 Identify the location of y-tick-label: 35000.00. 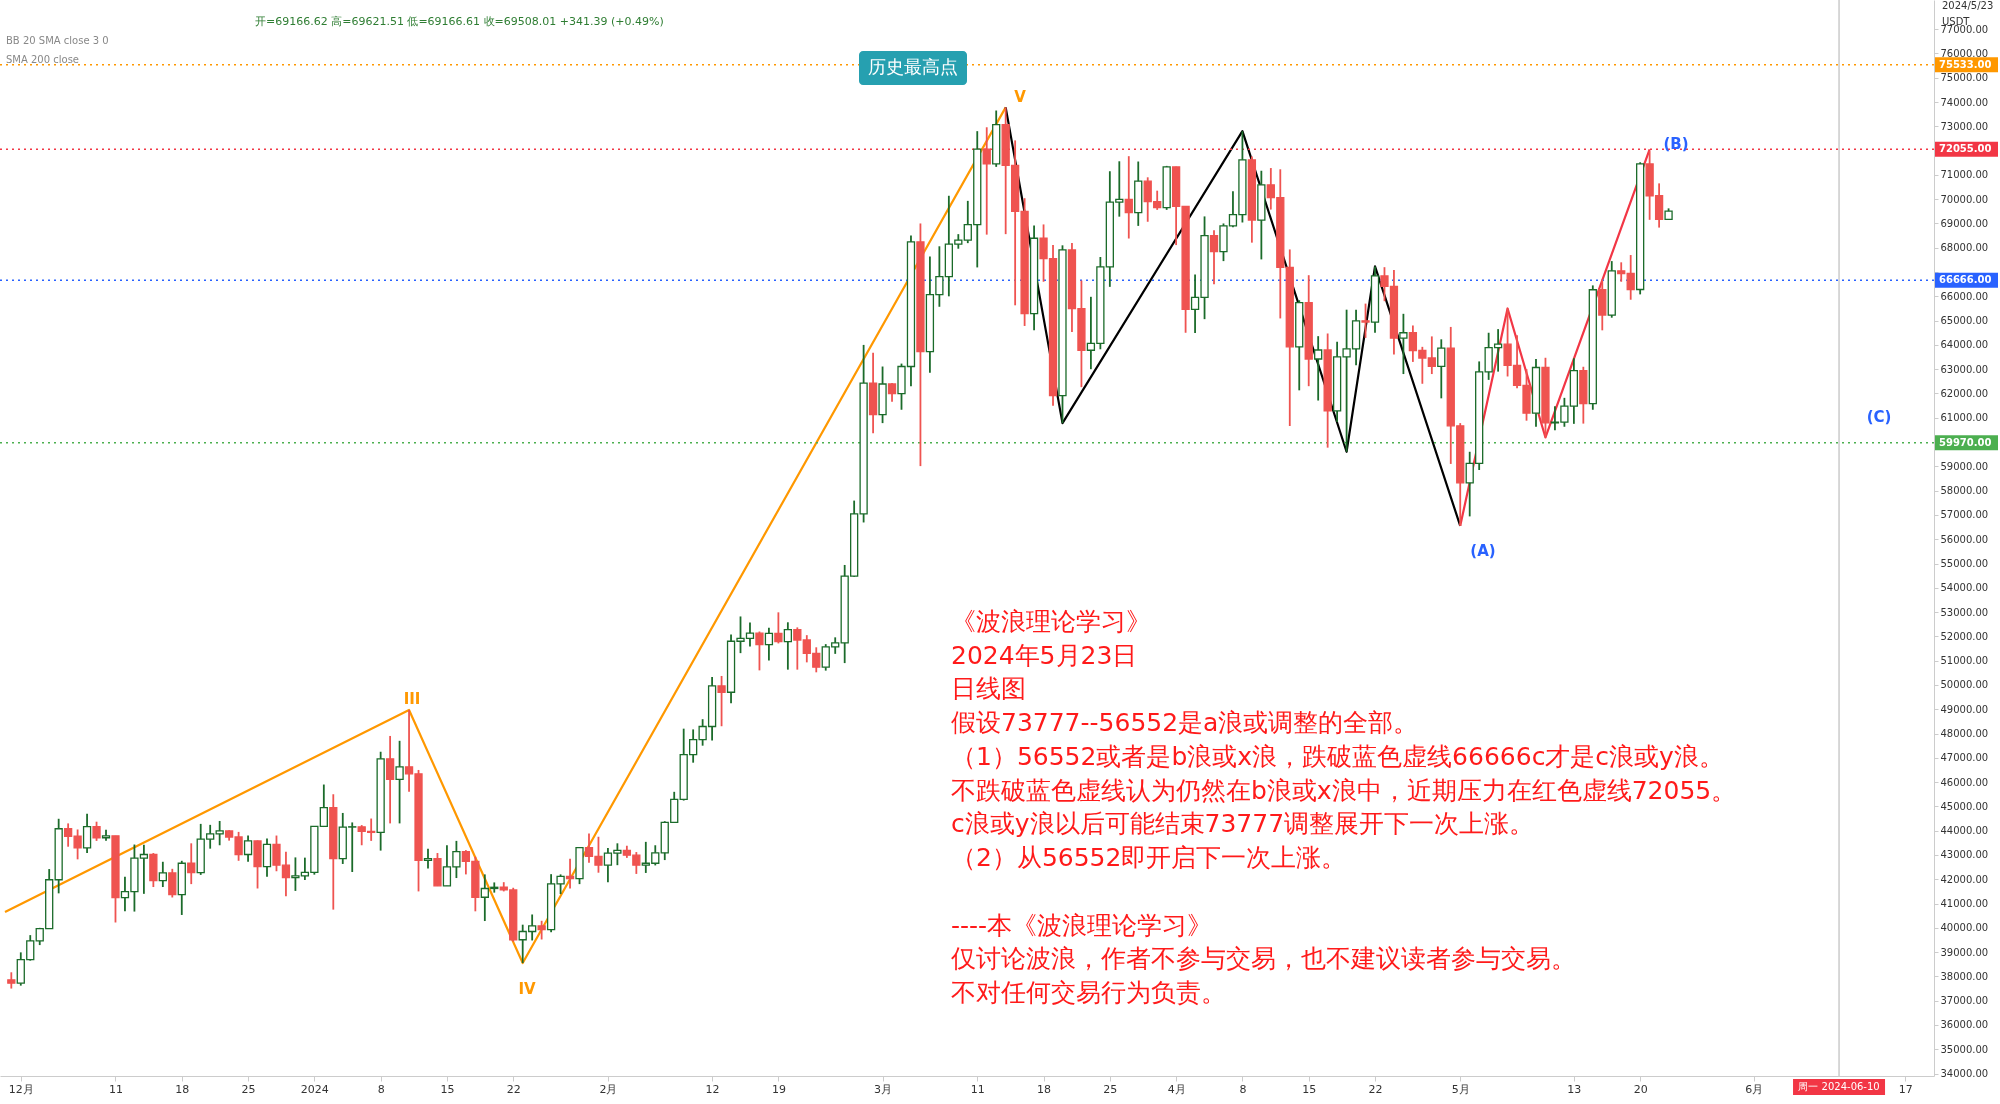
(1964, 1049).